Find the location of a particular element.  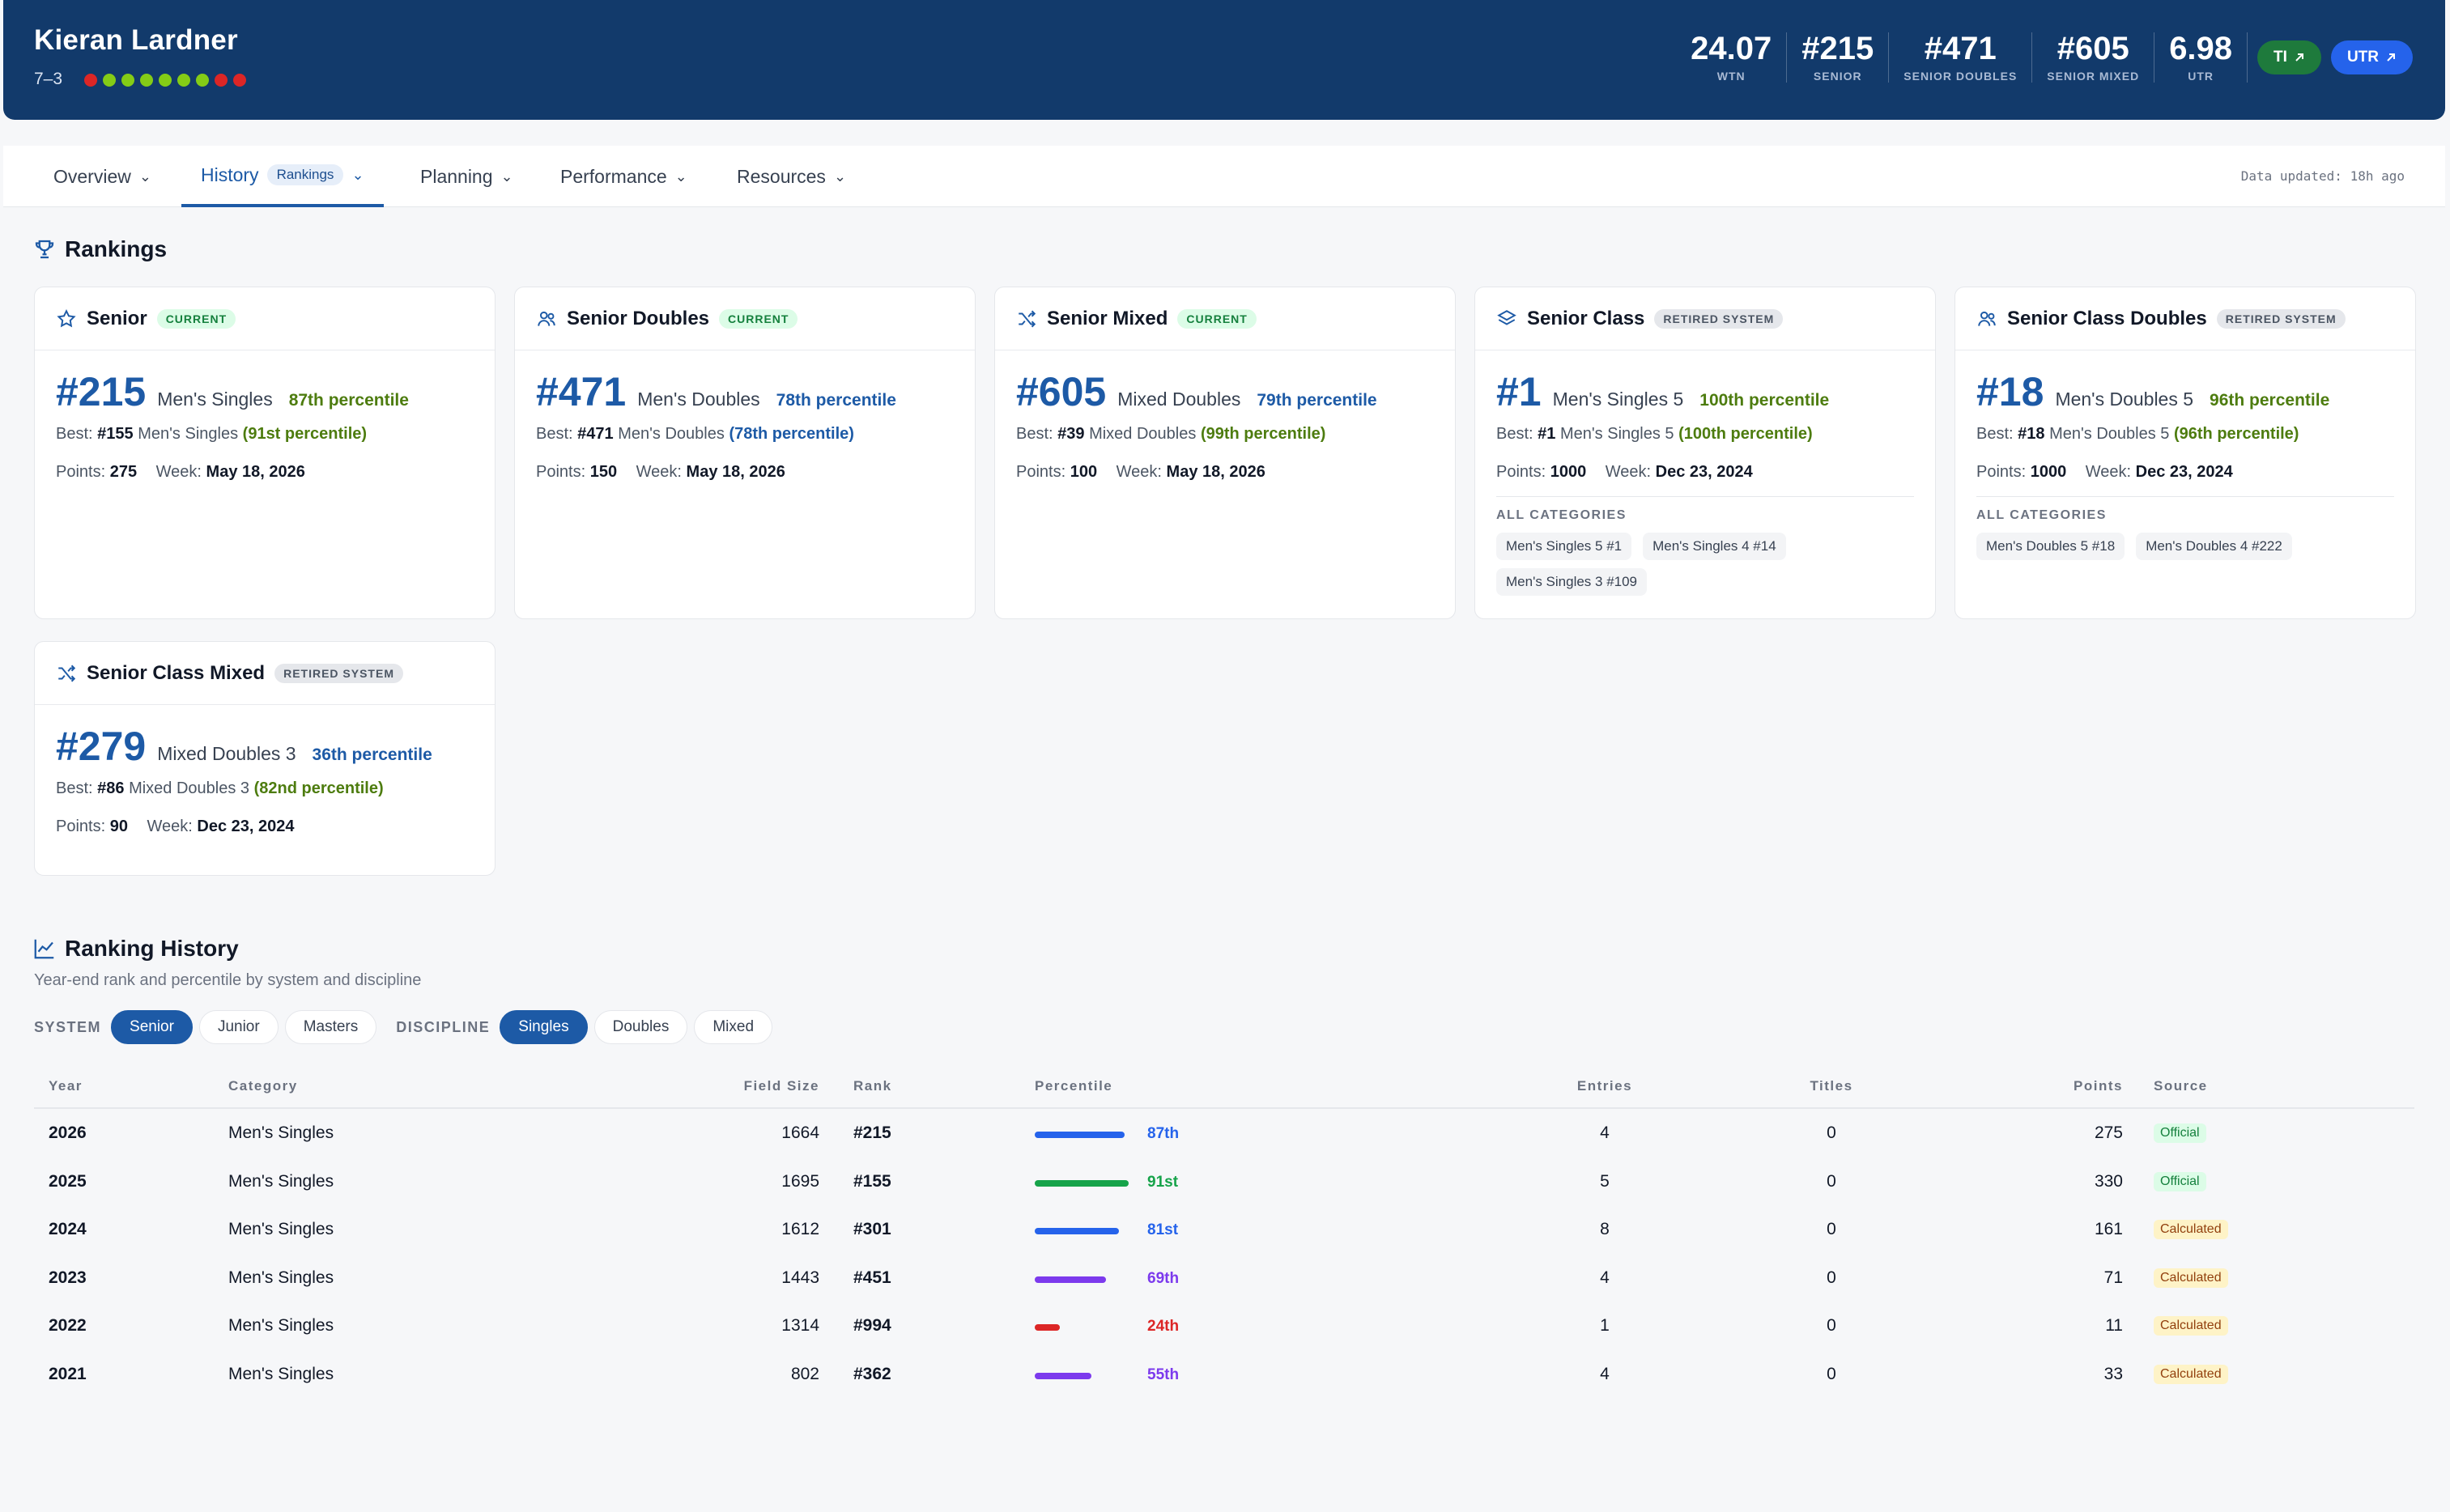

rank-percentile: 79th percentile is located at coordinates (1317, 400).